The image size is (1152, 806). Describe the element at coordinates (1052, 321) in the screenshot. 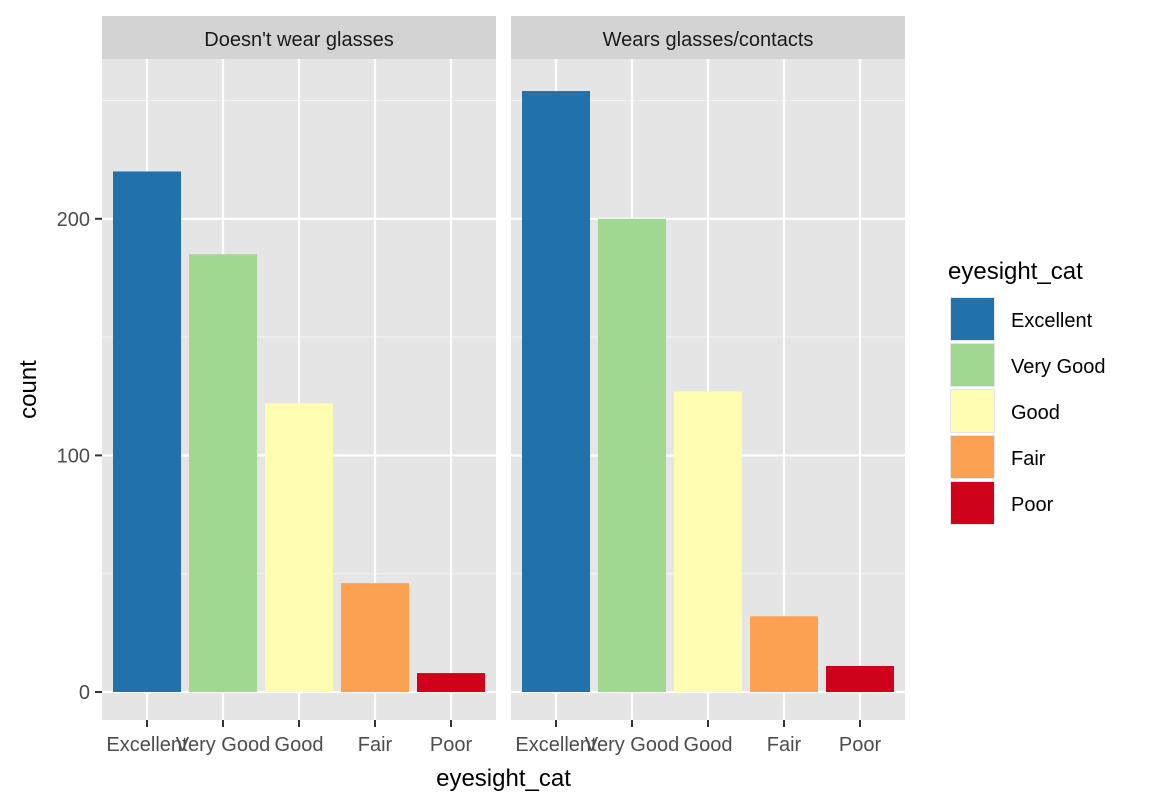

I see `legend-label: Excellent` at that location.